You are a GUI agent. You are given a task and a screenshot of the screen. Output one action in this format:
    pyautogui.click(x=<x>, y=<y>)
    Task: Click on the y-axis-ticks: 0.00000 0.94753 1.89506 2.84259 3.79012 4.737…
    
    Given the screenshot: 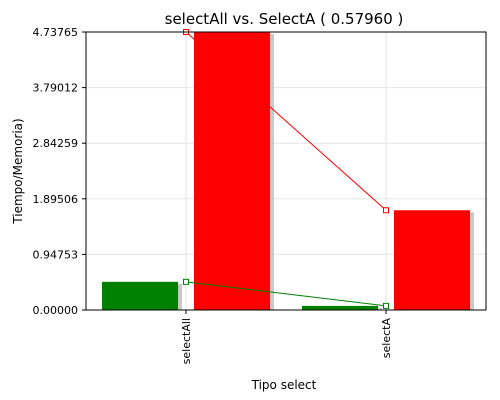 What is the action you would take?
    pyautogui.click(x=59, y=171)
    